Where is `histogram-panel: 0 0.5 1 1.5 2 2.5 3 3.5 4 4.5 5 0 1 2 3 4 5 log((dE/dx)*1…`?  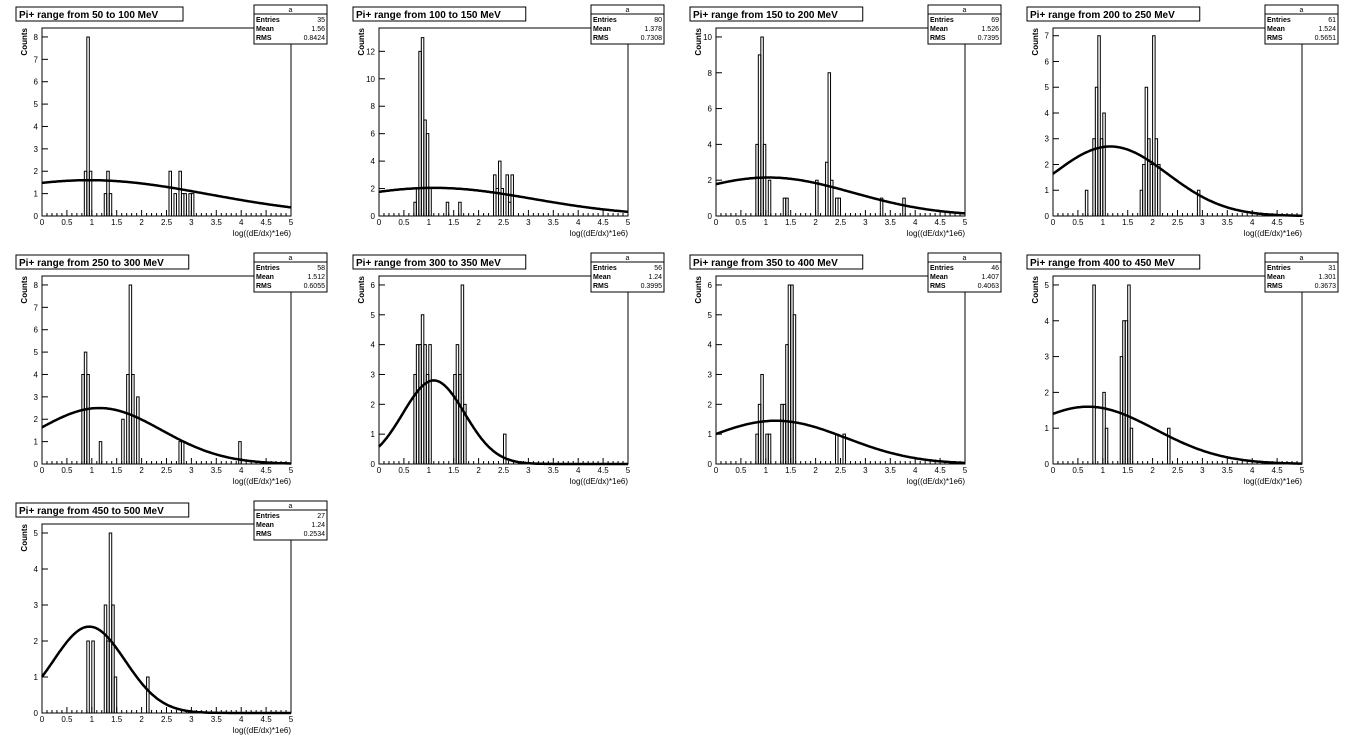
histogram-panel: 0 0.5 1 1.5 2 2.5 3 3.5 4 4.5 5 0 1 2 3 4 5 log((dE/dx)*1… is located at coordinates (171, 617).